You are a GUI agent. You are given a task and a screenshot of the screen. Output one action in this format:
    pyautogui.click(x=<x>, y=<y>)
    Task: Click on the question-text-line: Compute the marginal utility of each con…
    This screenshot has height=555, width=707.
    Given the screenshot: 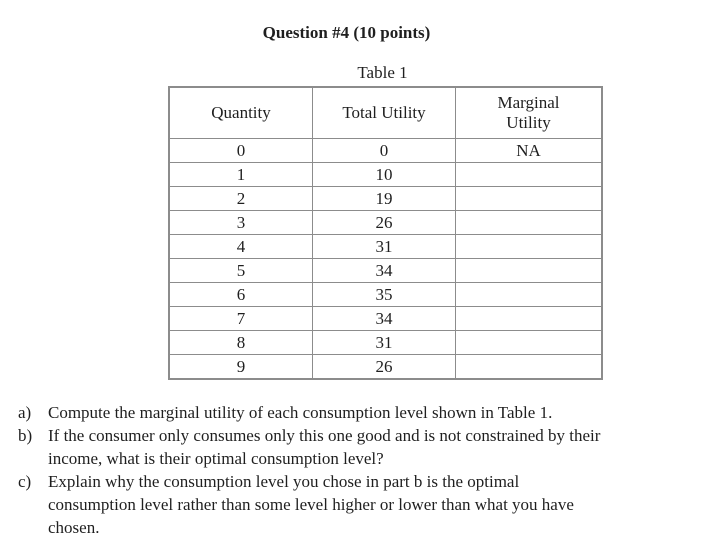 What is the action you would take?
    pyautogui.click(x=300, y=412)
    